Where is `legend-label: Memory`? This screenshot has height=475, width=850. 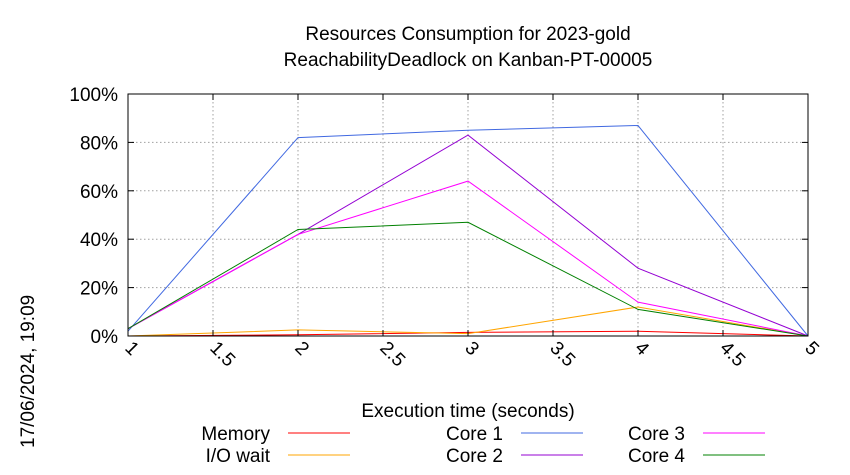 legend-label: Memory is located at coordinates (235, 434).